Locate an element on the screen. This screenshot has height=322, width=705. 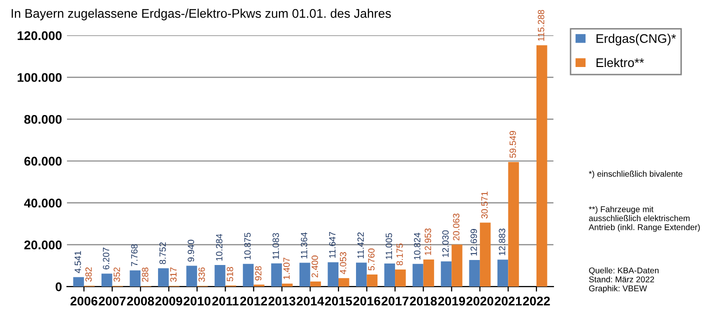
data-label: 8.752 is located at coordinates (162, 253).